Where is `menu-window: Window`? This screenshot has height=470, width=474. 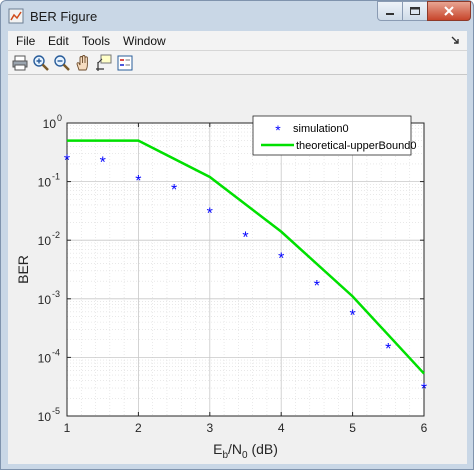
menu-window: Window is located at coordinates (144, 41).